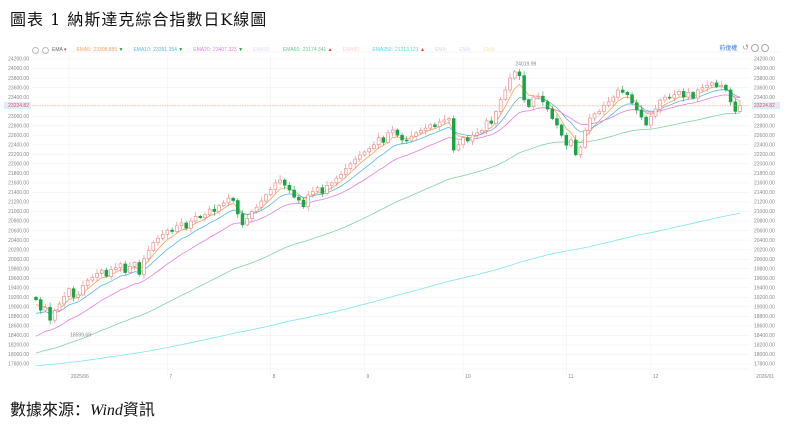 The image size is (787, 426). Describe the element at coordinates (382, 50) in the screenshot. I see `legend-label: EMA250:` at that location.